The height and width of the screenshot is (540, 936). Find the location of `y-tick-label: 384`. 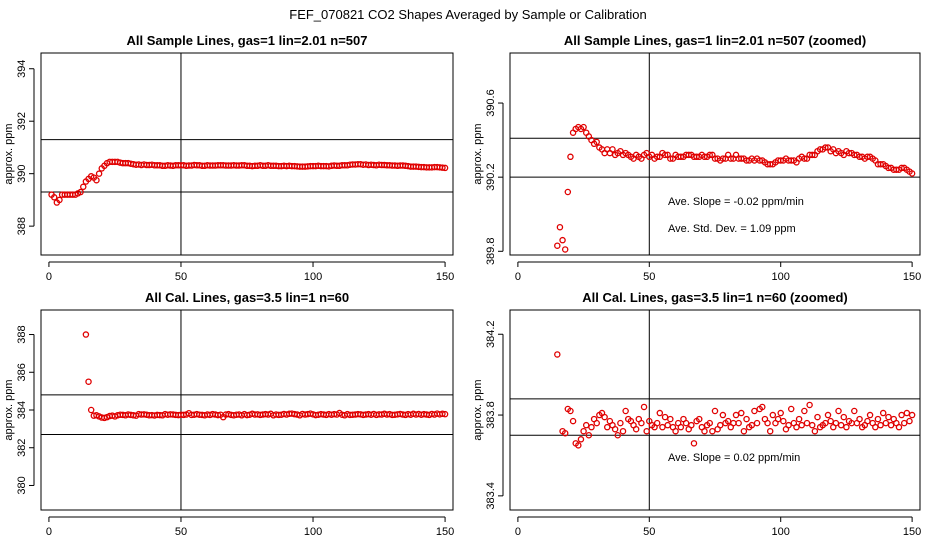

y-tick-label: 384 is located at coordinates (22, 410).